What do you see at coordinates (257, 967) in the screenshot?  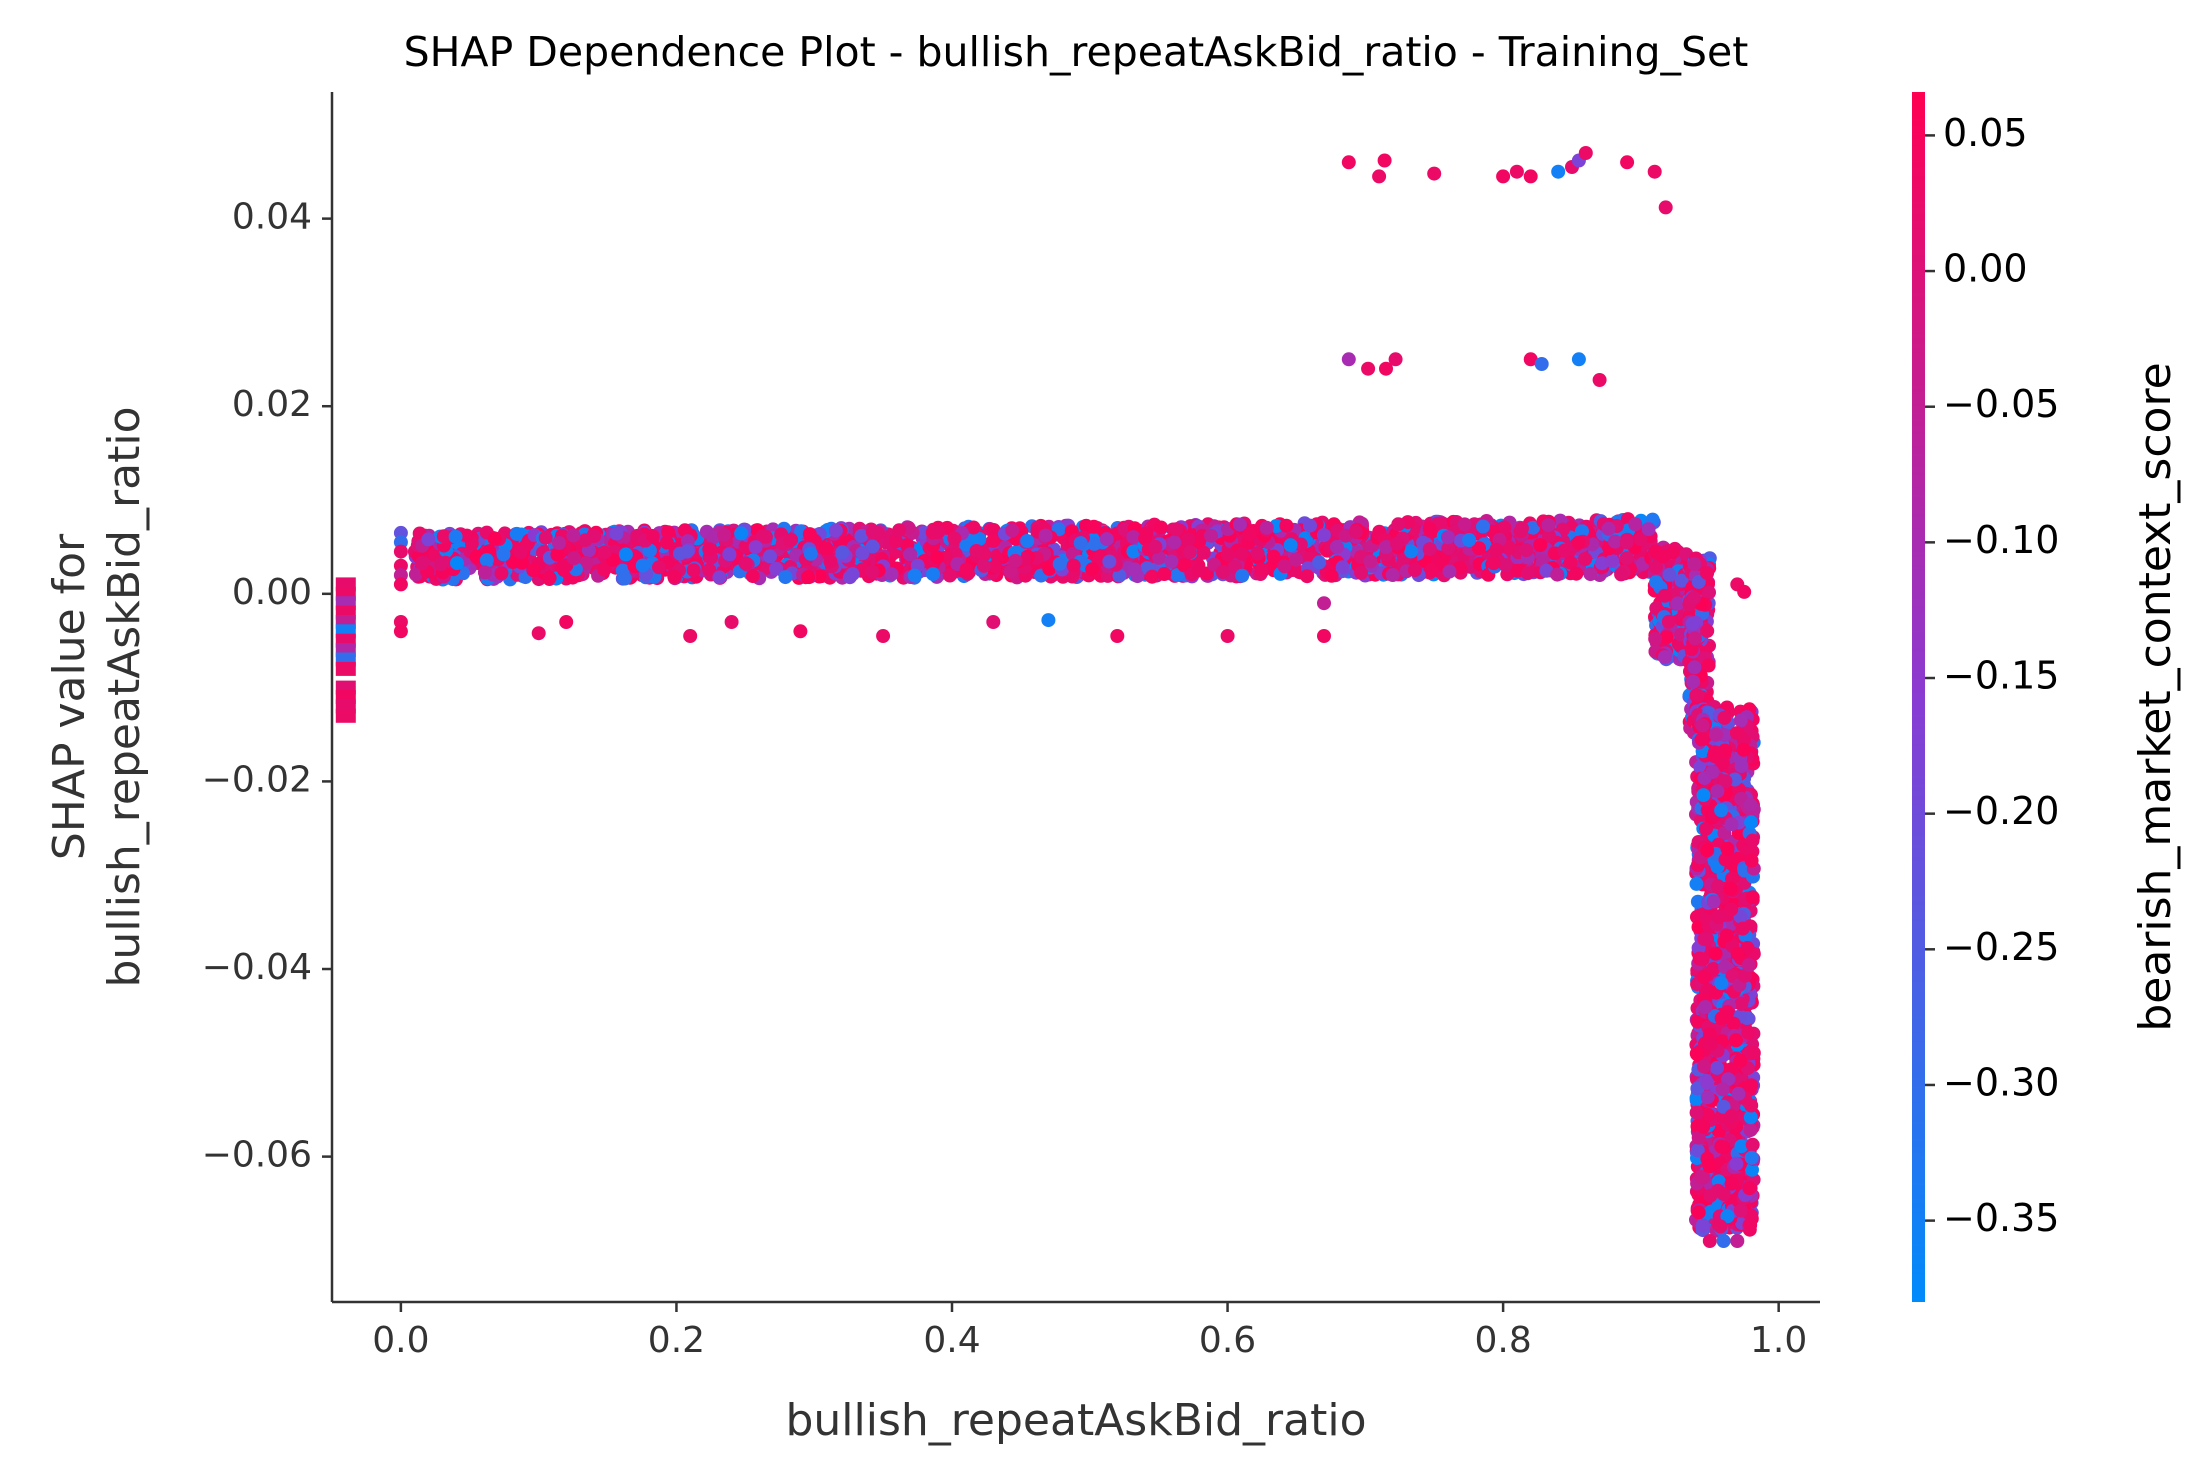 I see `y-tick-label: −0.04` at bounding box center [257, 967].